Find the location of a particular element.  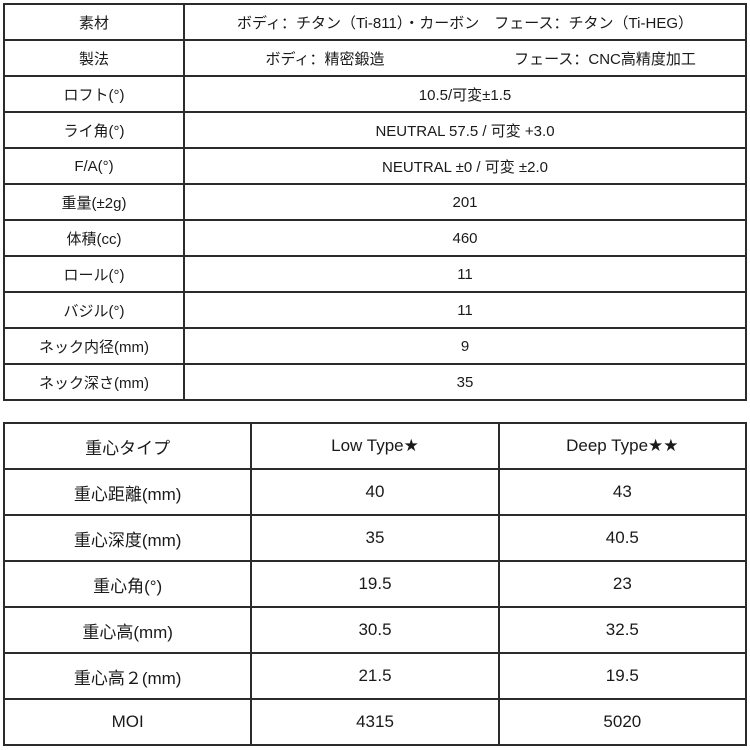

spec-value-loft: 10.5/可変±1.5 is located at coordinates (465, 94).